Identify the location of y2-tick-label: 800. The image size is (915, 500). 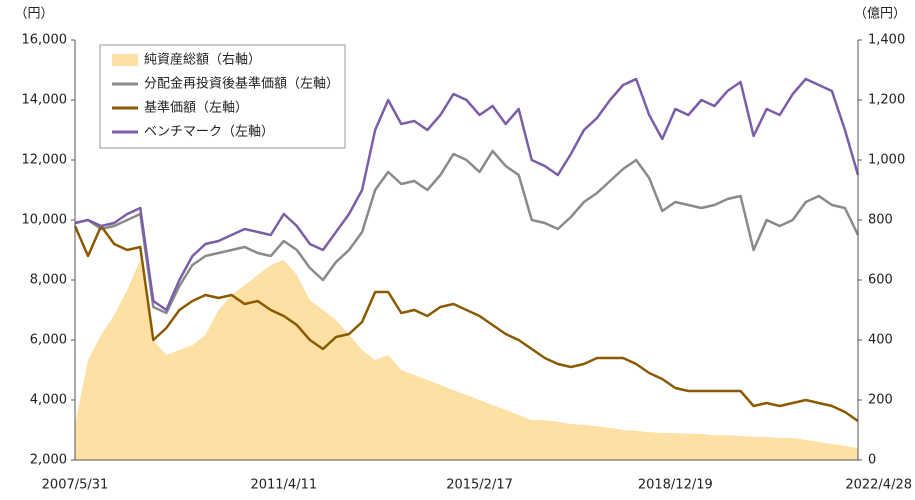
(880, 220).